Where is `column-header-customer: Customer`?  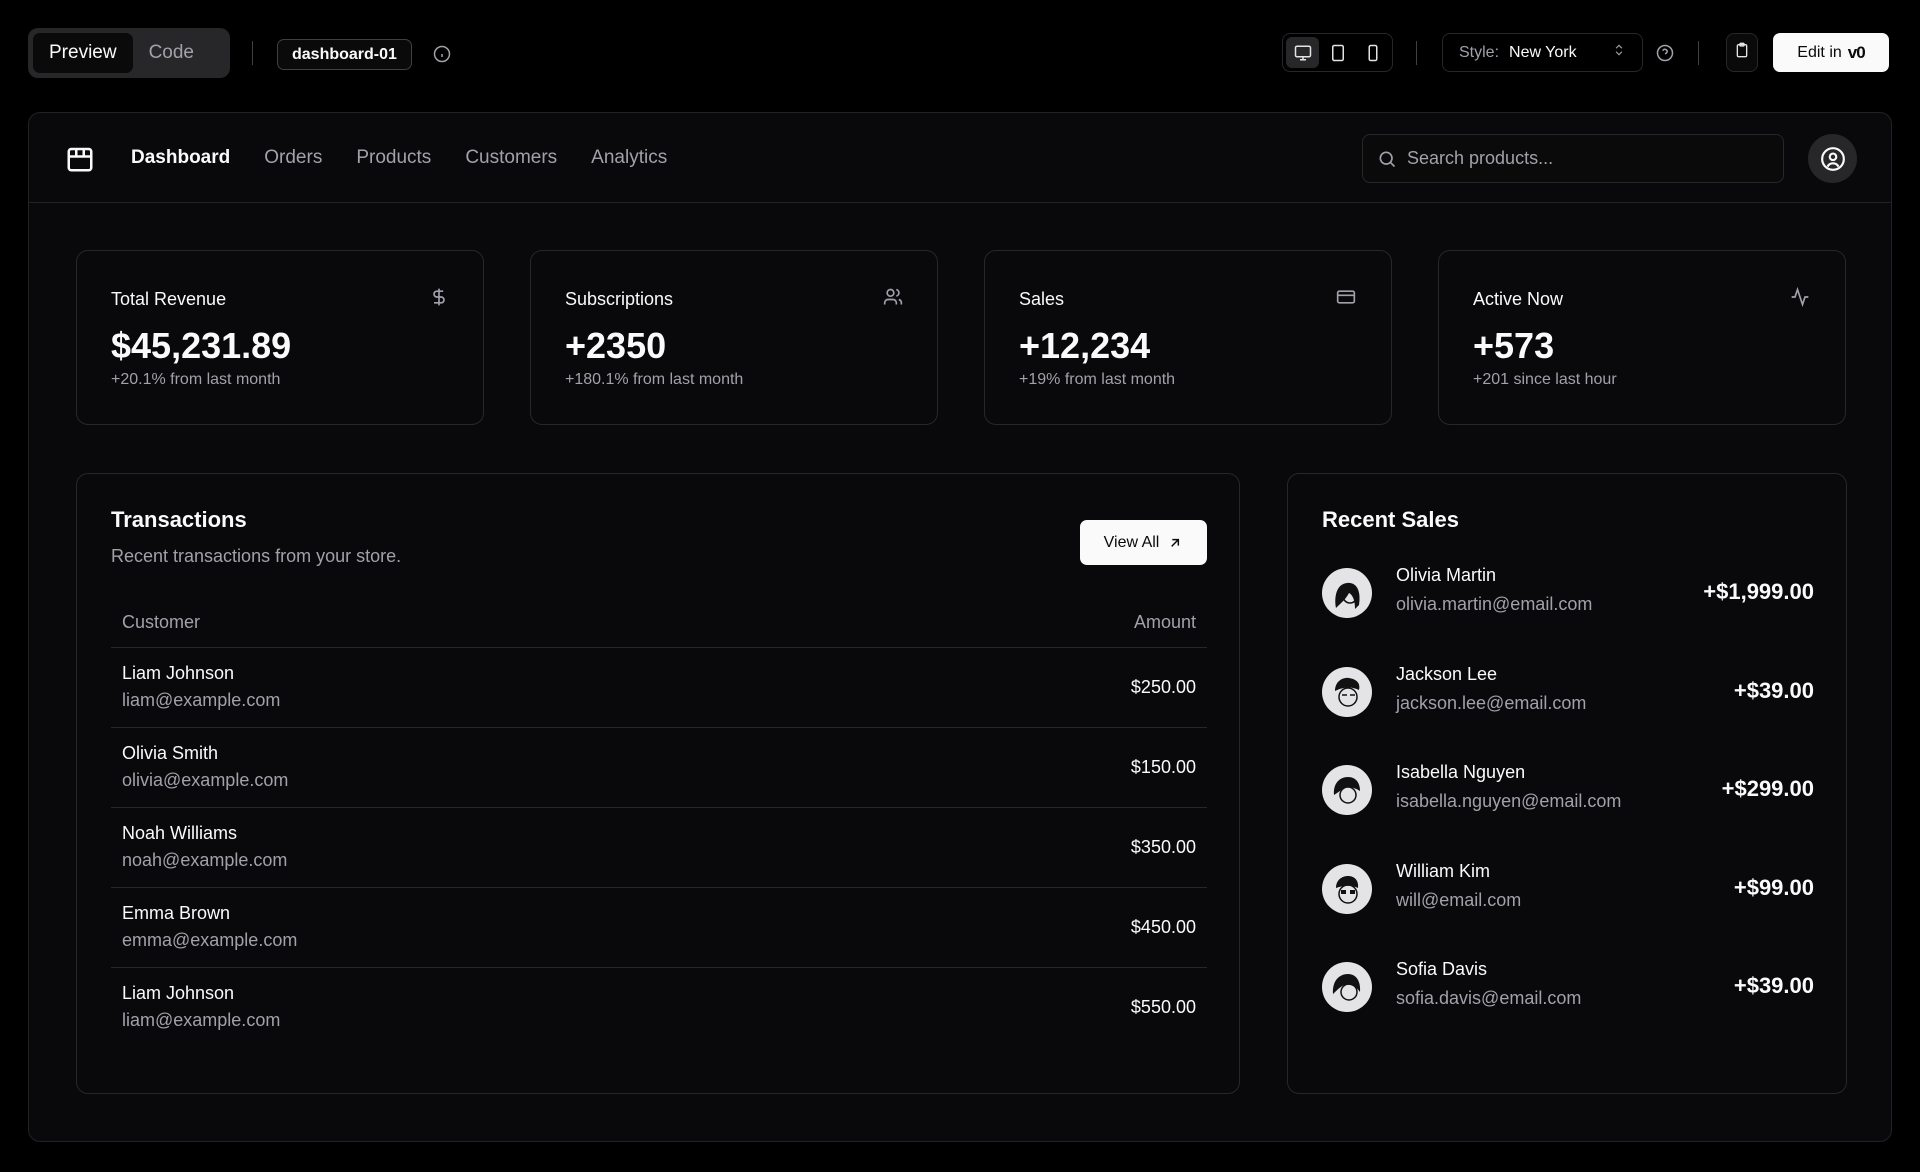 column-header-customer: Customer is located at coordinates (491, 623).